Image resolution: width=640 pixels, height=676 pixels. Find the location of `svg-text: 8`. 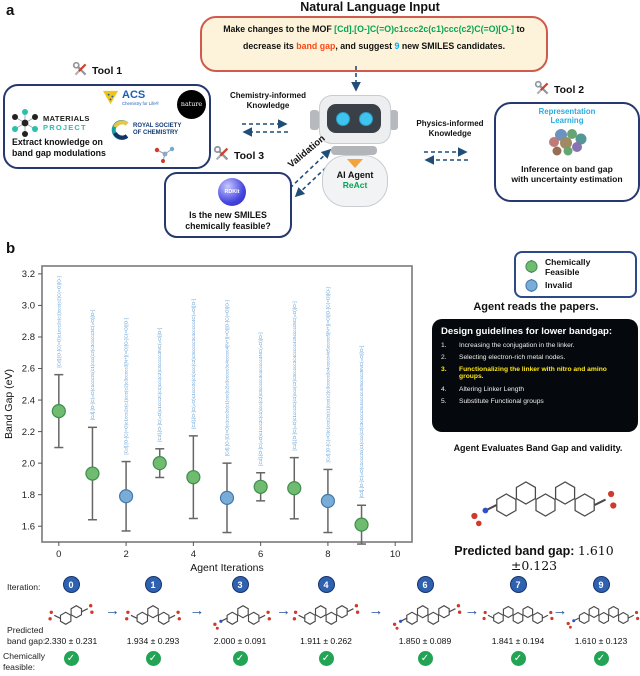

svg-text: 8 is located at coordinates (327, 554).